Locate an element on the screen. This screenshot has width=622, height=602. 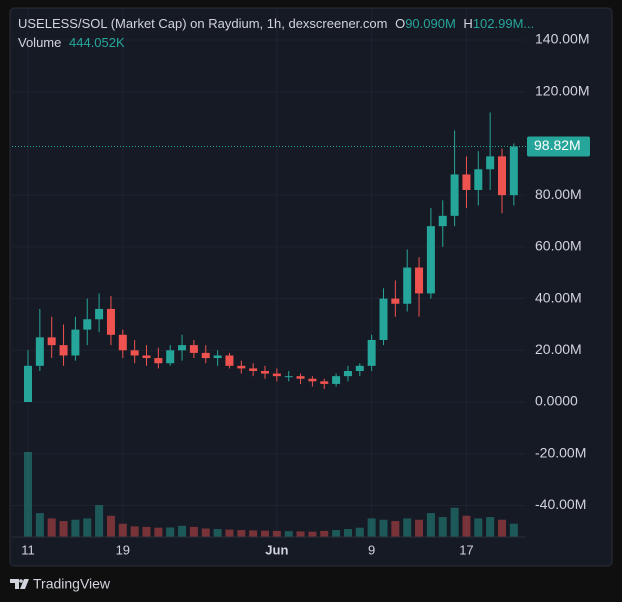
footer-brand: TradingView is located at coordinates (72, 584).